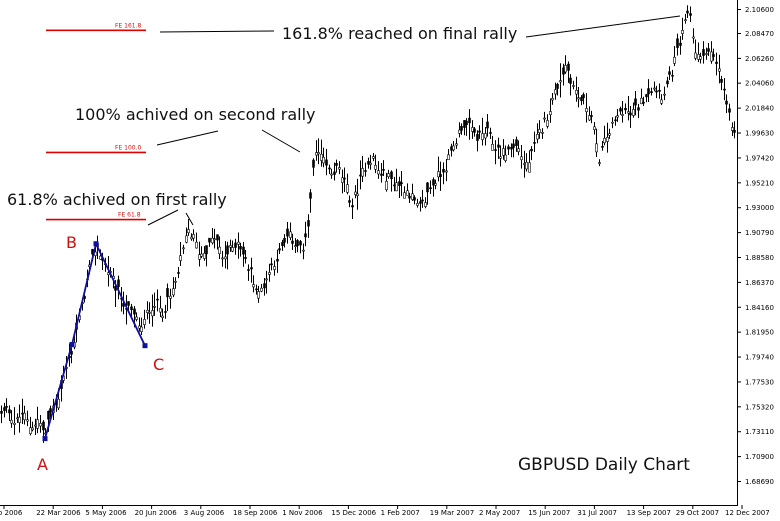 The image size is (780, 521). I want to click on x-tick-label: 2 May 2007, so click(499, 513).